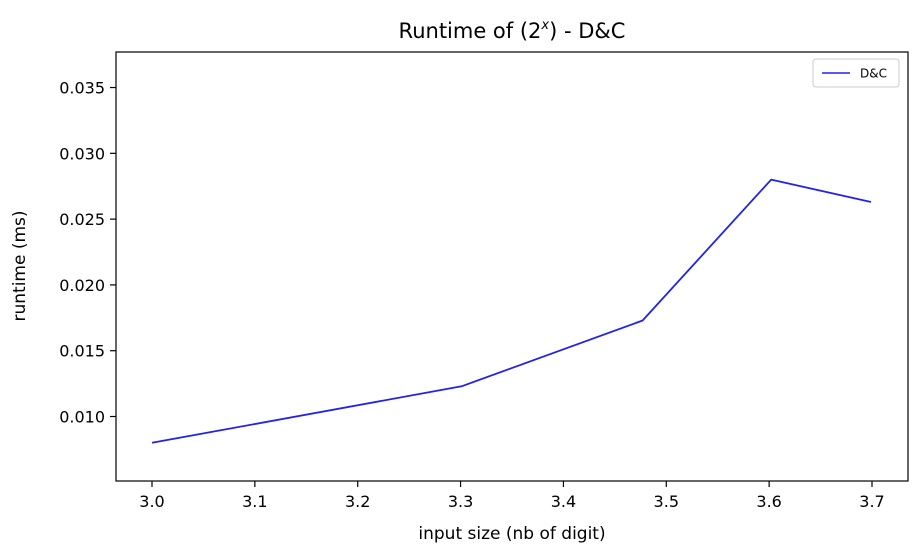 Image resolution: width=921 pixels, height=547 pixels. Describe the element at coordinates (82, 285) in the screenshot. I see `y-tick-label: 0.020` at that location.